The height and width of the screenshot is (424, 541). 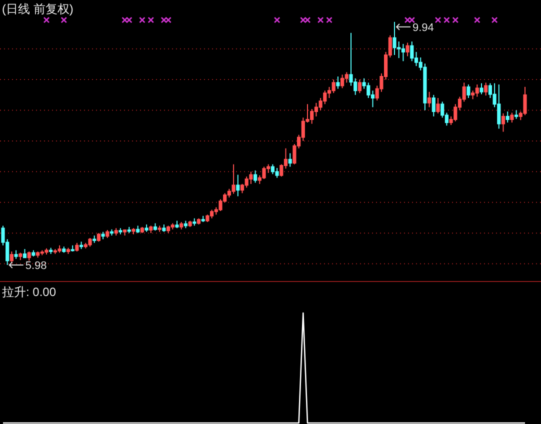 I want to click on chart-title: (日线 前复权), so click(x=38, y=9).